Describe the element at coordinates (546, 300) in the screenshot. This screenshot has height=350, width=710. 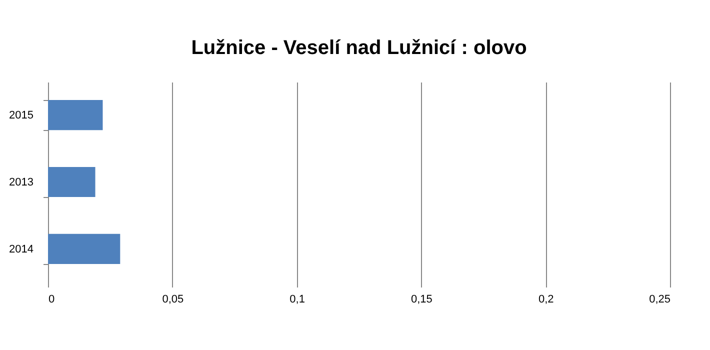
I see `x-tick-label: 0,2` at that location.